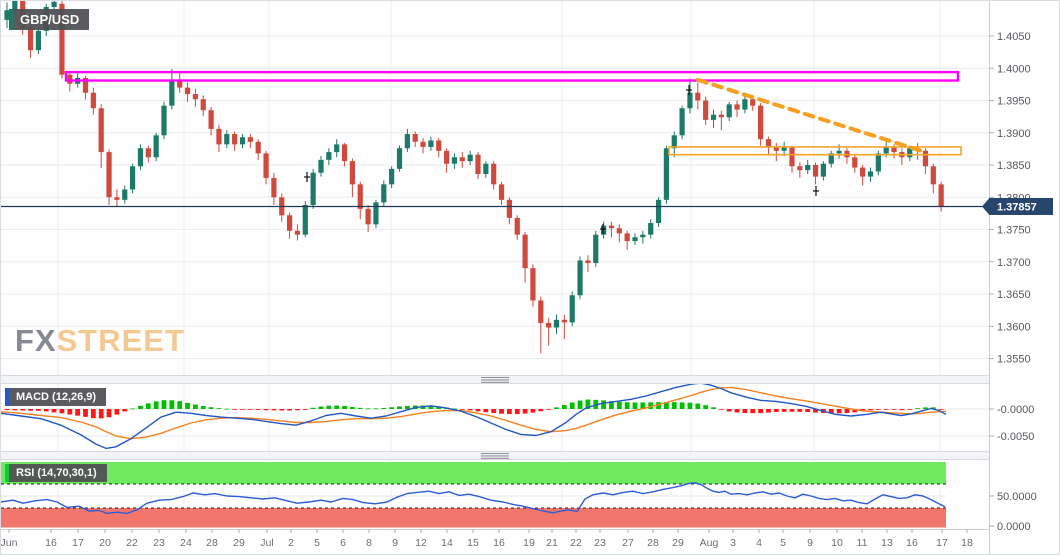  What do you see at coordinates (132, 543) in the screenshot?
I see `date-tick-label: 22` at bounding box center [132, 543].